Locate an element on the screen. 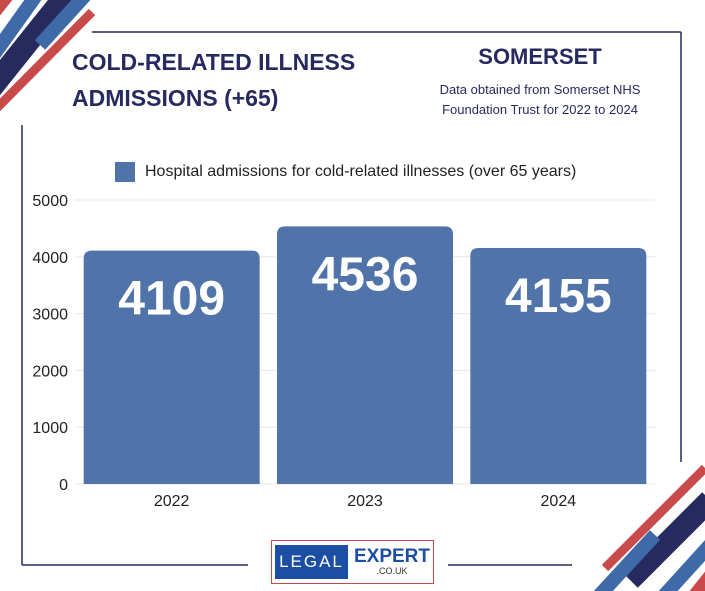  logo-right: EXPERT .CO.UK is located at coordinates (391, 561).